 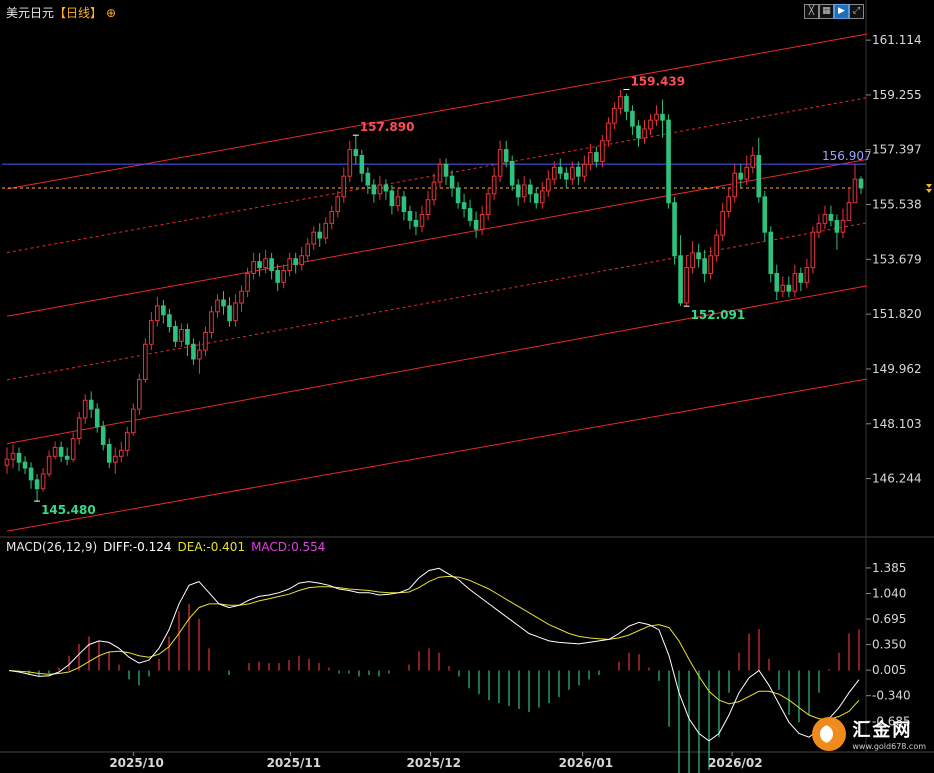 I want to click on y-tick-label: 161.114, so click(x=897, y=40).